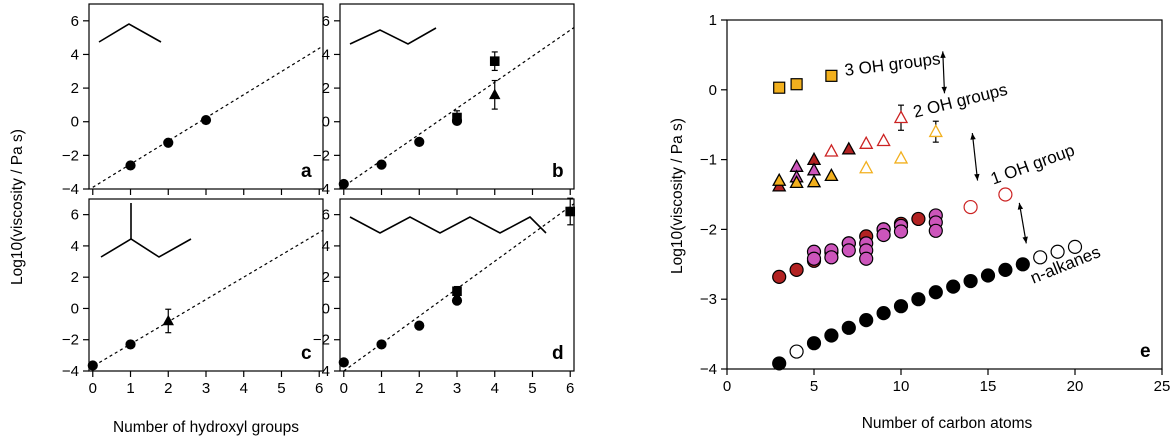 Image resolution: width=1175 pixels, height=439 pixels. I want to click on left-y-axis-label: Log10(viscosity / Pa s), so click(17, 207).